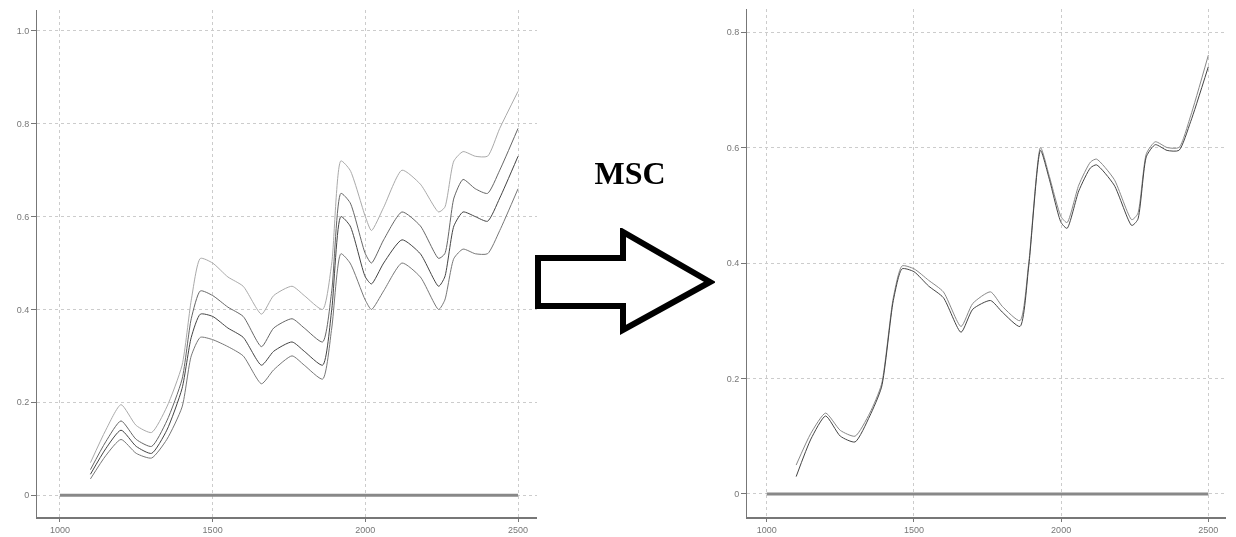  Describe the element at coordinates (630, 173) in the screenshot. I see `text: MSC` at that location.